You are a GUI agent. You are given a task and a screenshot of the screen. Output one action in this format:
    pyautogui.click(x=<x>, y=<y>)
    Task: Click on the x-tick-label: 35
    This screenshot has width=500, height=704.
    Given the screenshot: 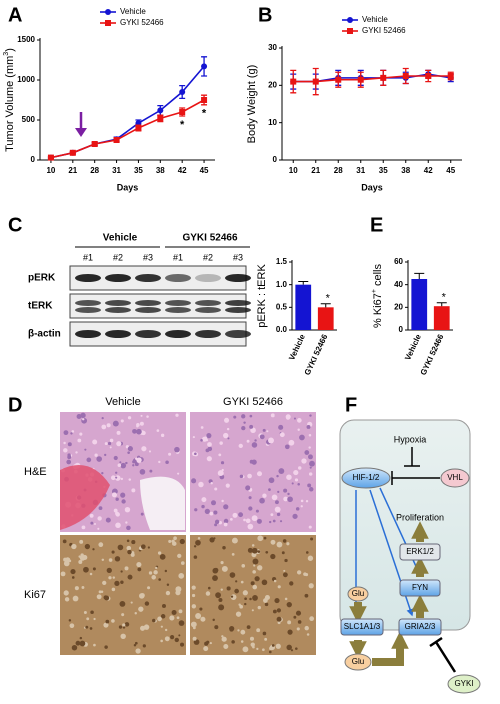 What is the action you would take?
    pyautogui.click(x=138, y=170)
    